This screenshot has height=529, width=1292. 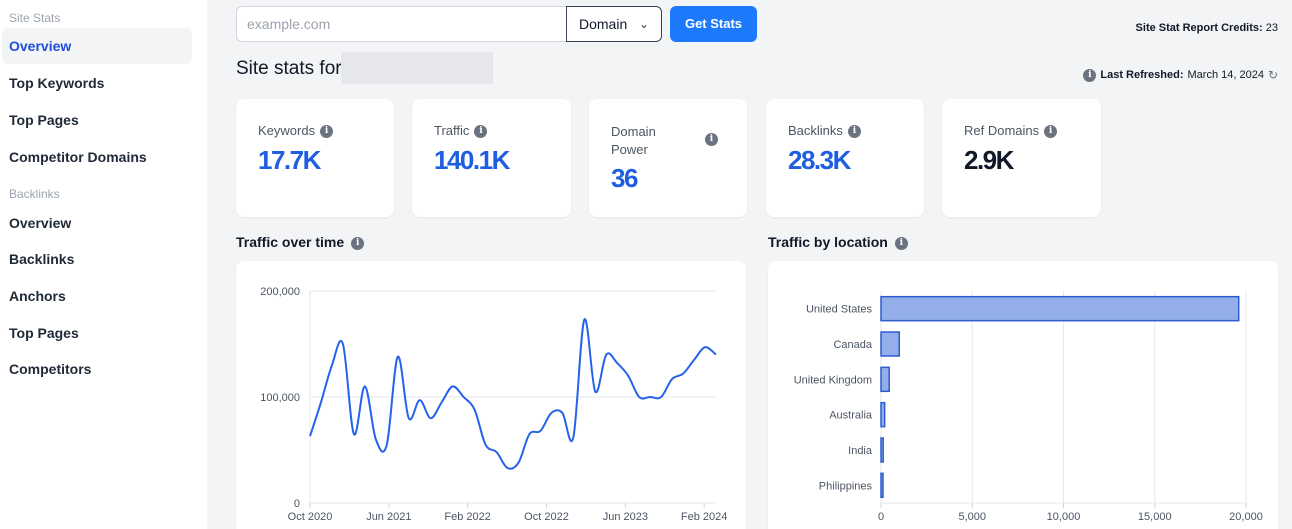 I want to click on x-tick-label: 20,000, so click(x=1246, y=517).